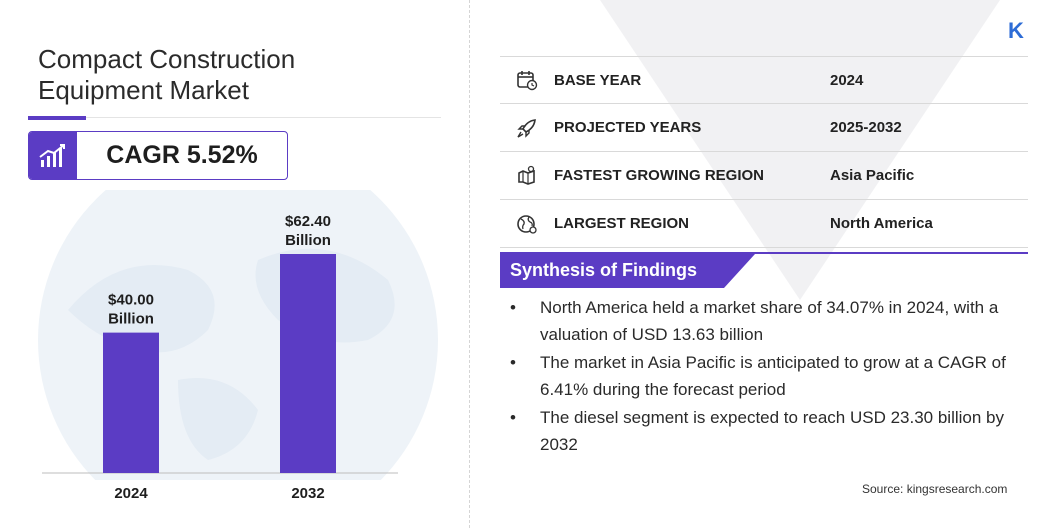  Describe the element at coordinates (935, 489) in the screenshot. I see `source-note: Source: kingsresearch.com` at that location.